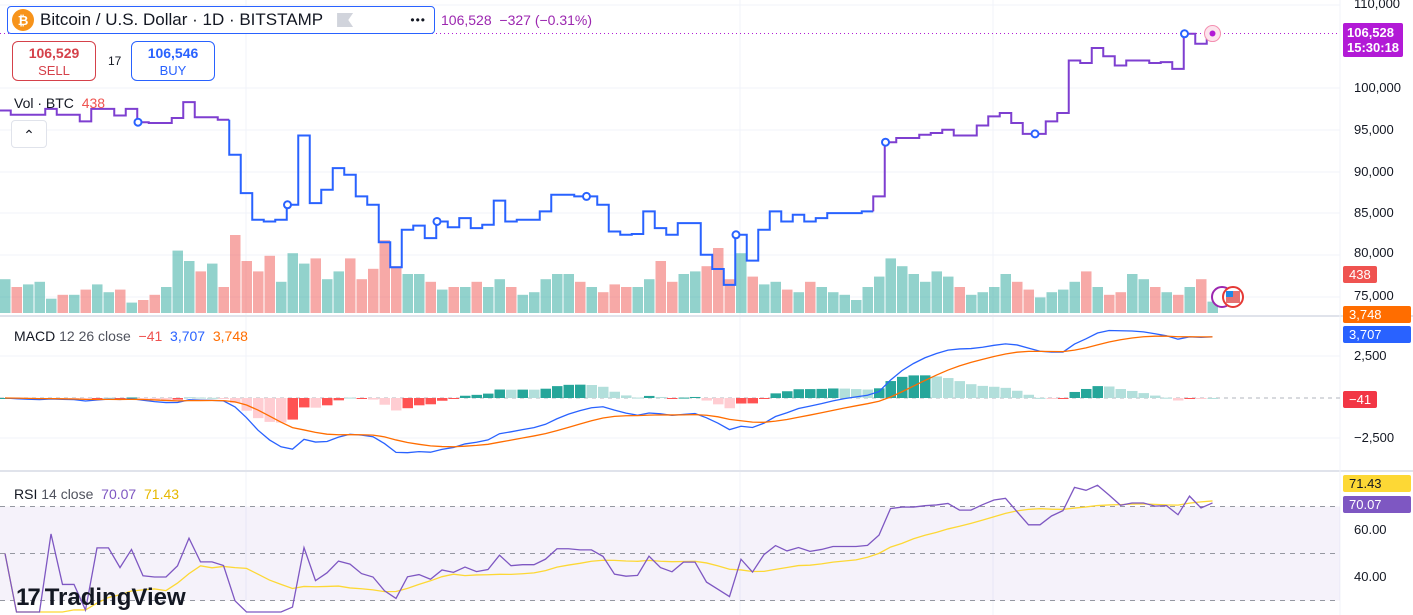  Describe the element at coordinates (95, 336) in the screenshot. I see `macd-params: 12 26 close` at that location.